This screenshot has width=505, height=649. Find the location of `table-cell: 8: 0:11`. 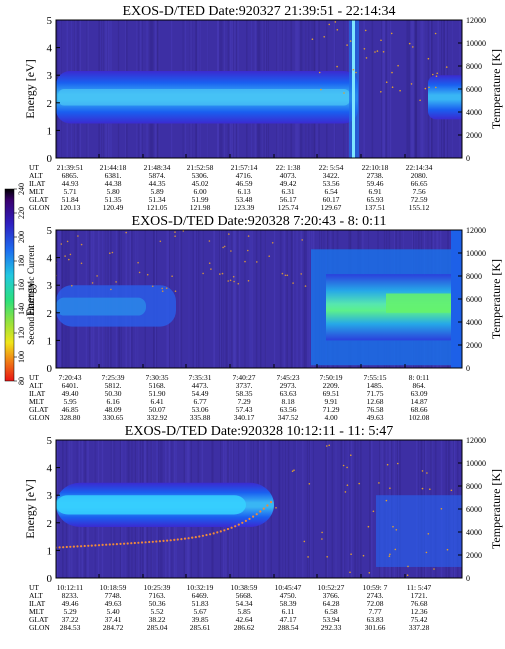

table-cell: 8: 0:11 is located at coordinates (419, 377).